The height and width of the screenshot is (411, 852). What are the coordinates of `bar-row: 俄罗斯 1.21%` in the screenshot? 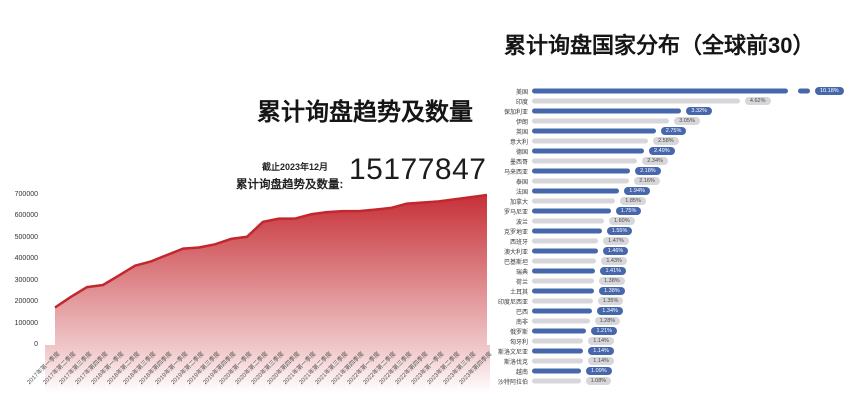 It's located at (672, 331).